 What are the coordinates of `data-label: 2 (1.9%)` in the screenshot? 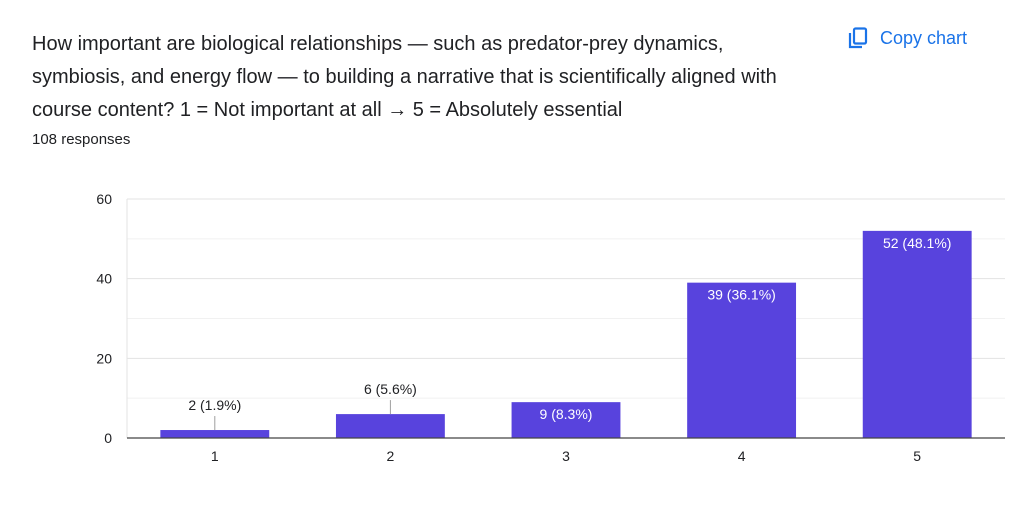 It's located at (214, 405).